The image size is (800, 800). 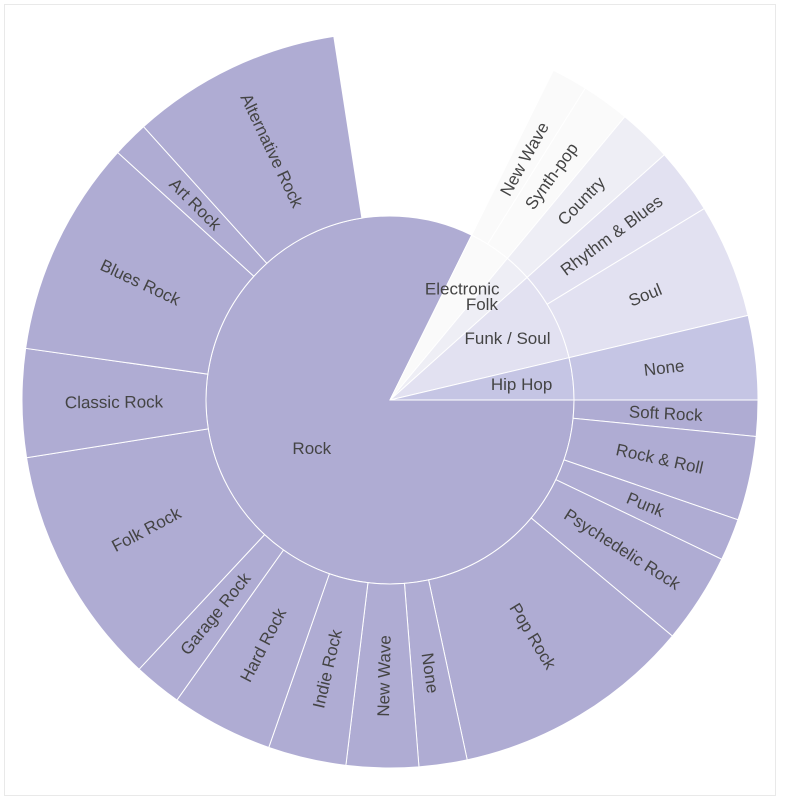 What do you see at coordinates (211, 617) in the screenshot?
I see `segment-rock-garage-rock` at bounding box center [211, 617].